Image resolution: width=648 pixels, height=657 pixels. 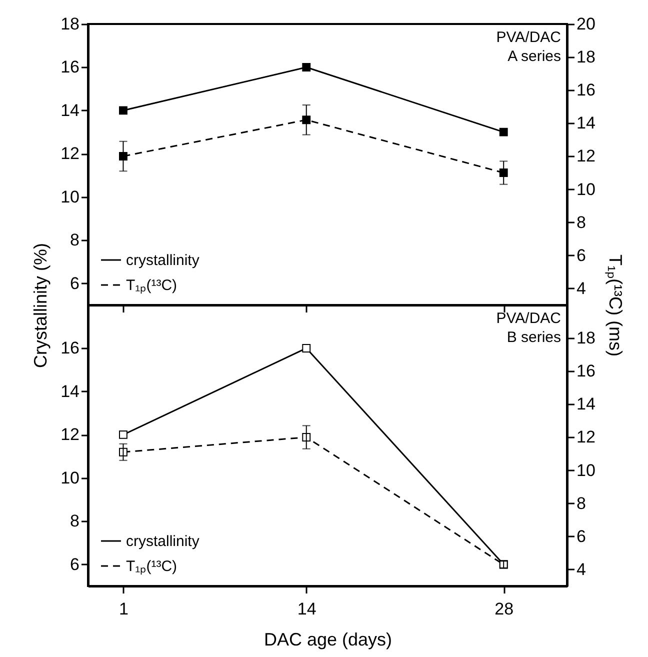 I want to click on y-axis-title: Crystallinity (%), so click(x=40, y=305).